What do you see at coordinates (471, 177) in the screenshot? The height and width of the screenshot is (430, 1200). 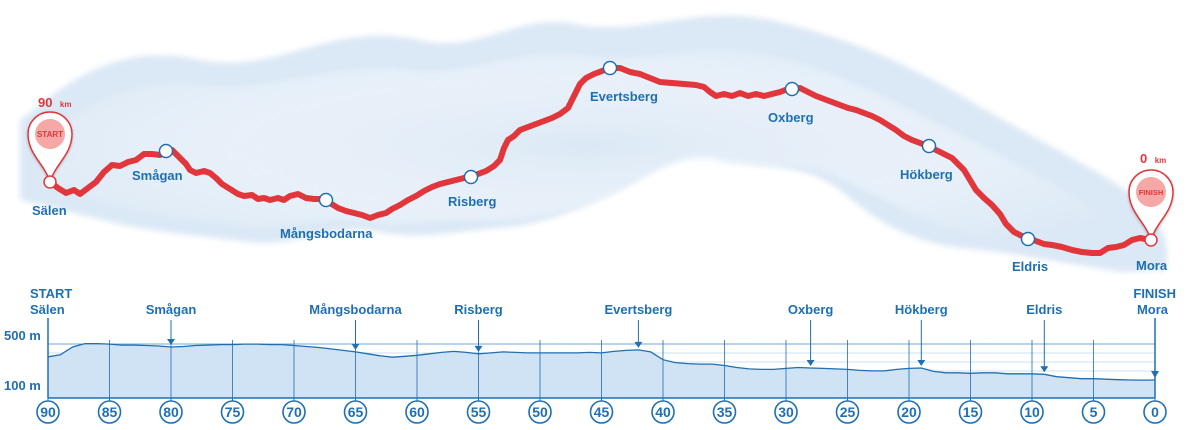 I see `checkpoint-marker-risberg` at bounding box center [471, 177].